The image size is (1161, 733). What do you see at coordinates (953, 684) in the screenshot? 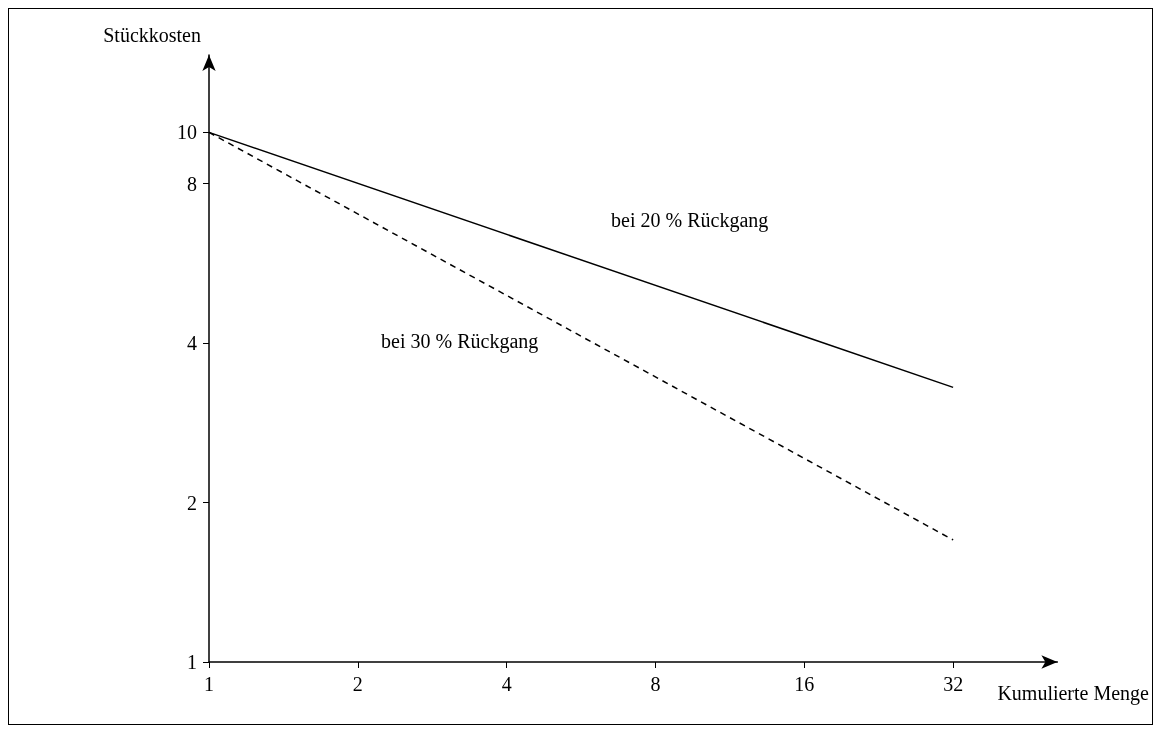
I see `x-tick-label: 32` at bounding box center [953, 684].